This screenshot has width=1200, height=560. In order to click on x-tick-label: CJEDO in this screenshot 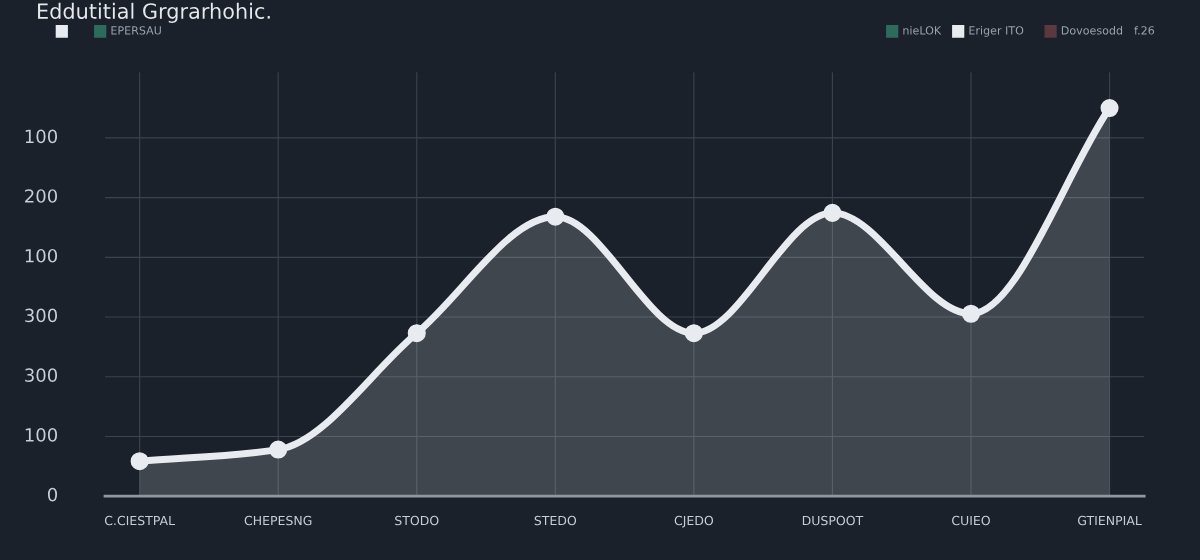, I will do `click(694, 521)`.